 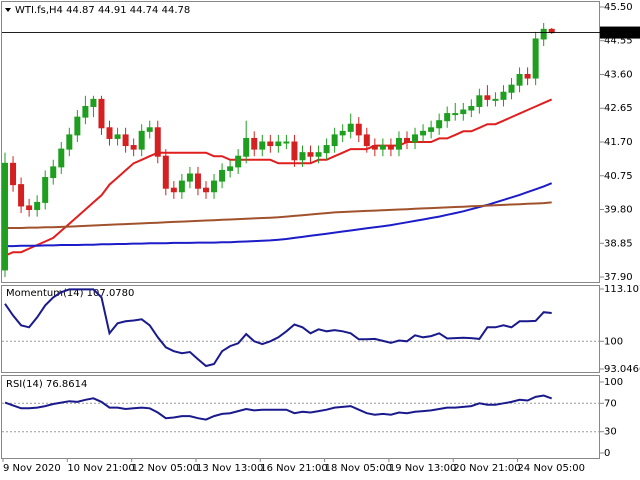 What do you see at coordinates (486, 468) in the screenshot?
I see `x-tick-label: 20 Nov 21:00` at bounding box center [486, 468].